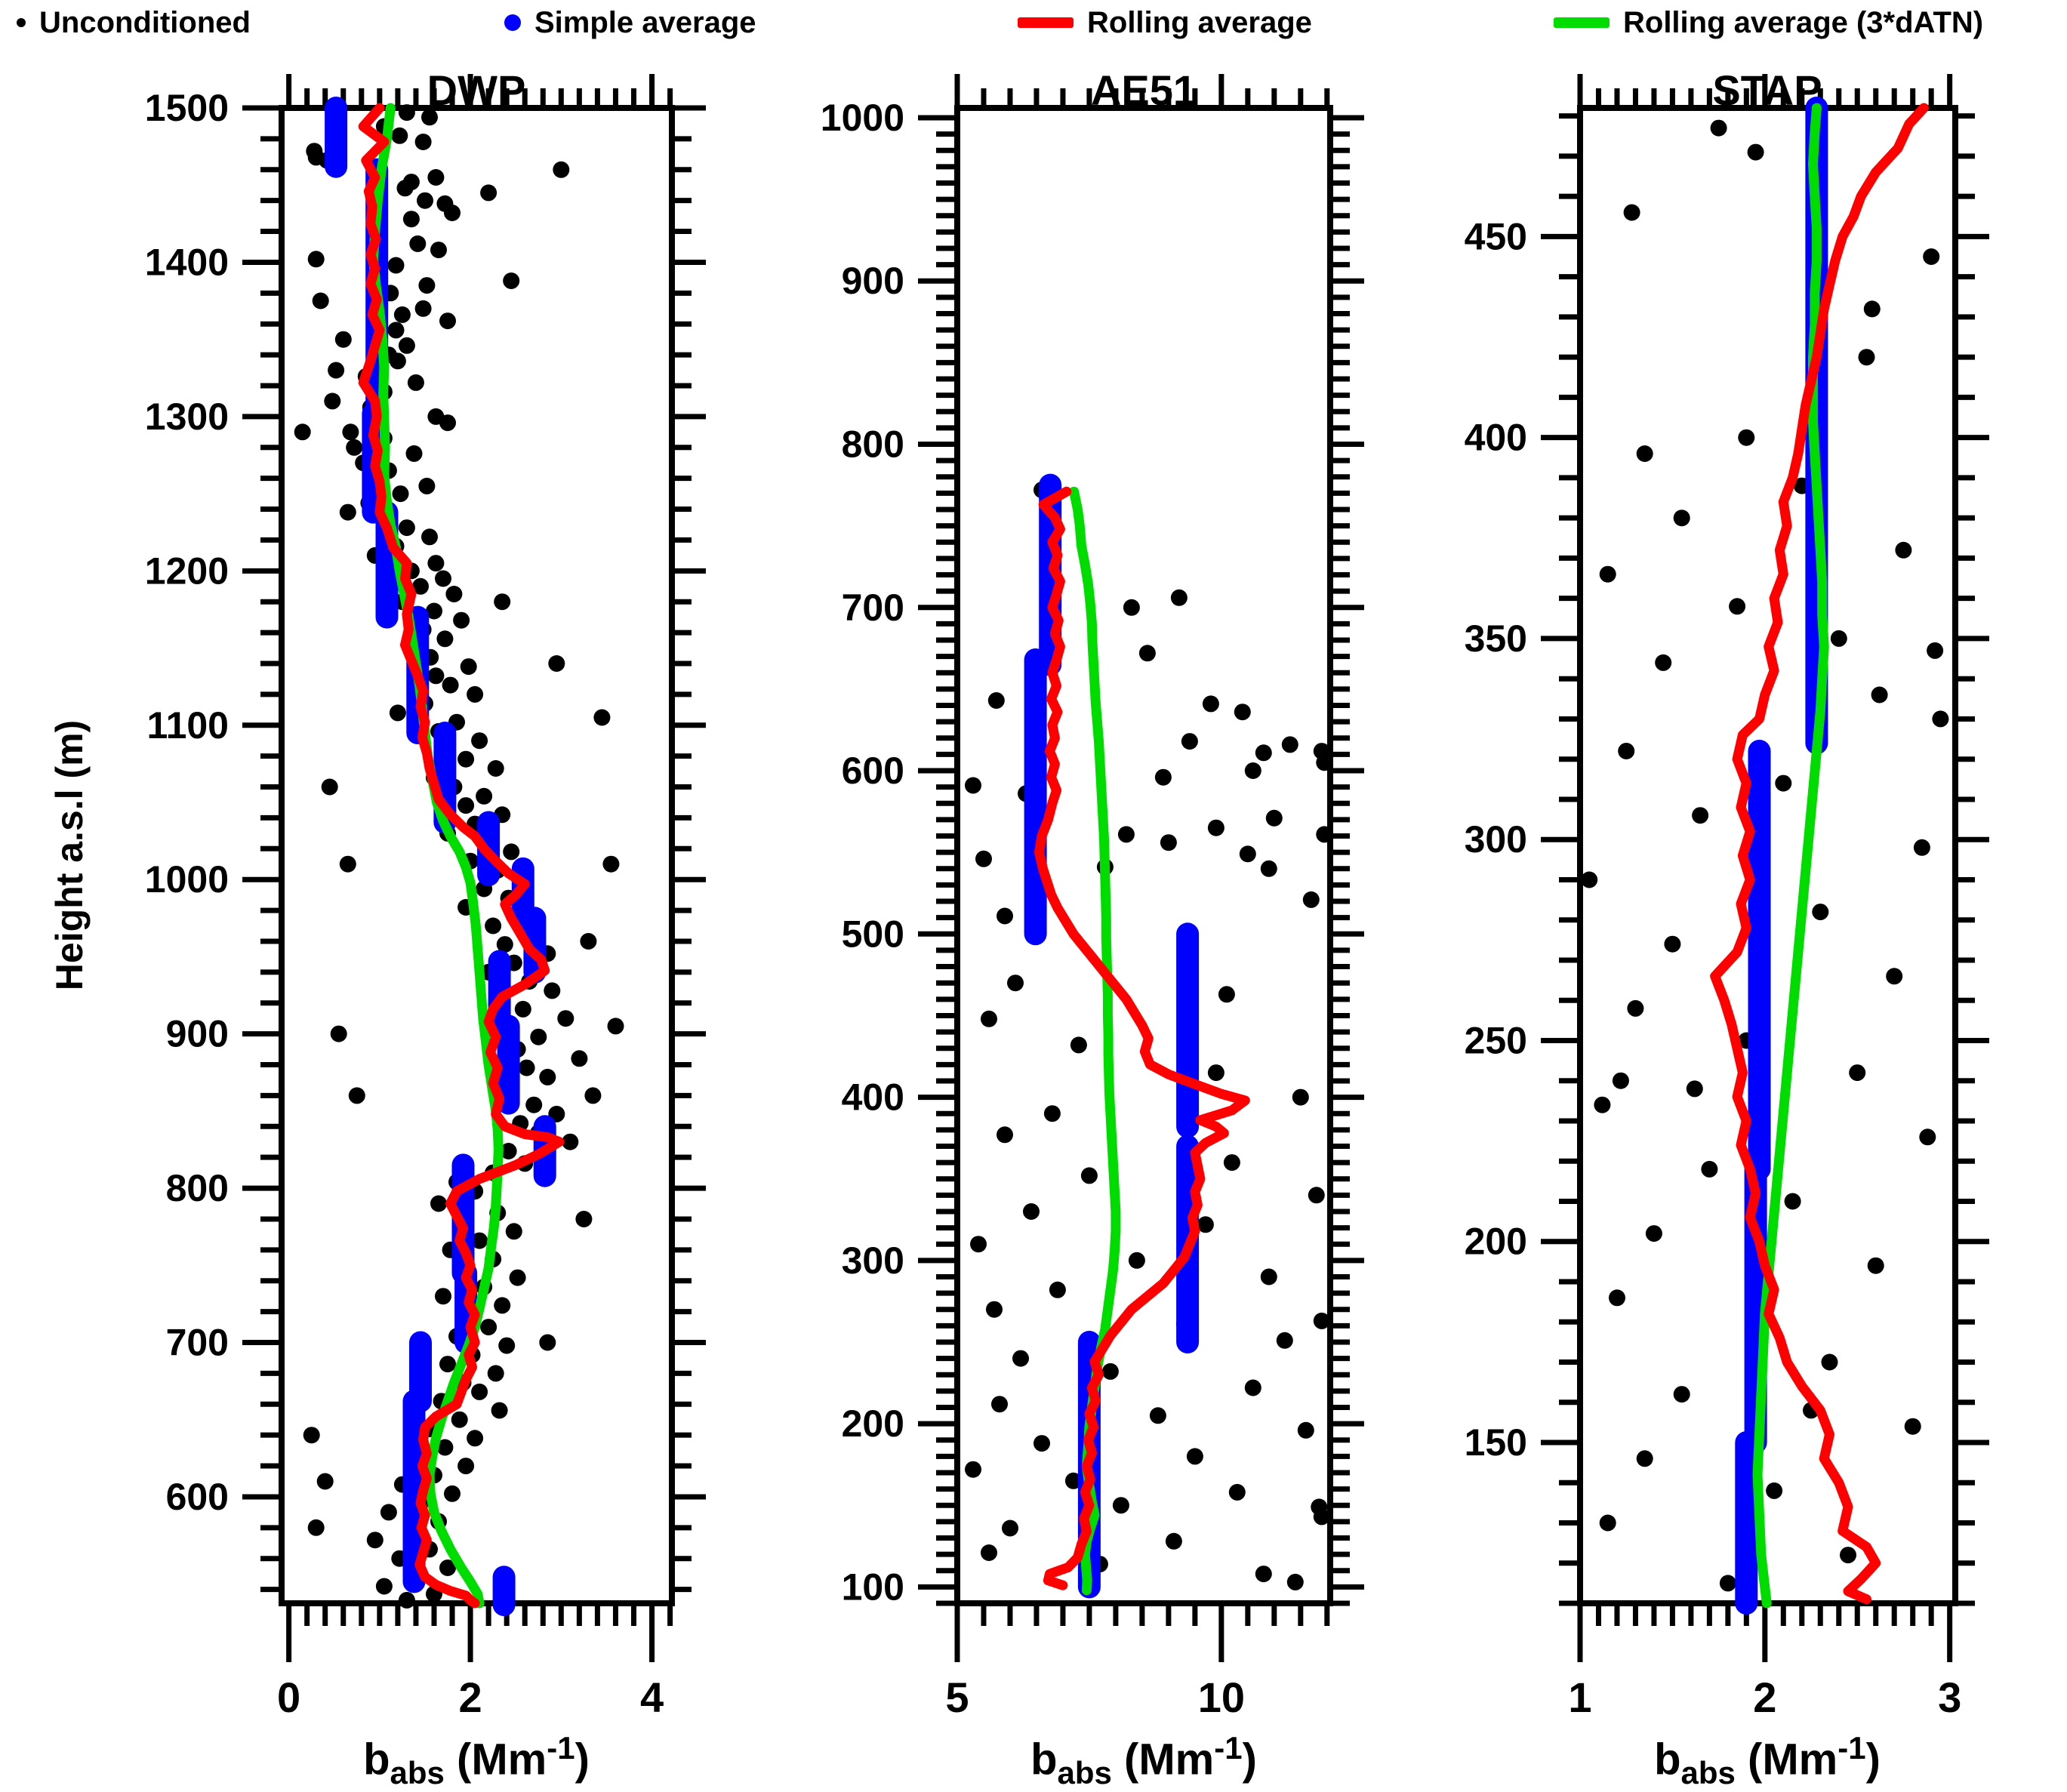  Describe the element at coordinates (873, 281) in the screenshot. I see `y-tick-label: 900` at that location.